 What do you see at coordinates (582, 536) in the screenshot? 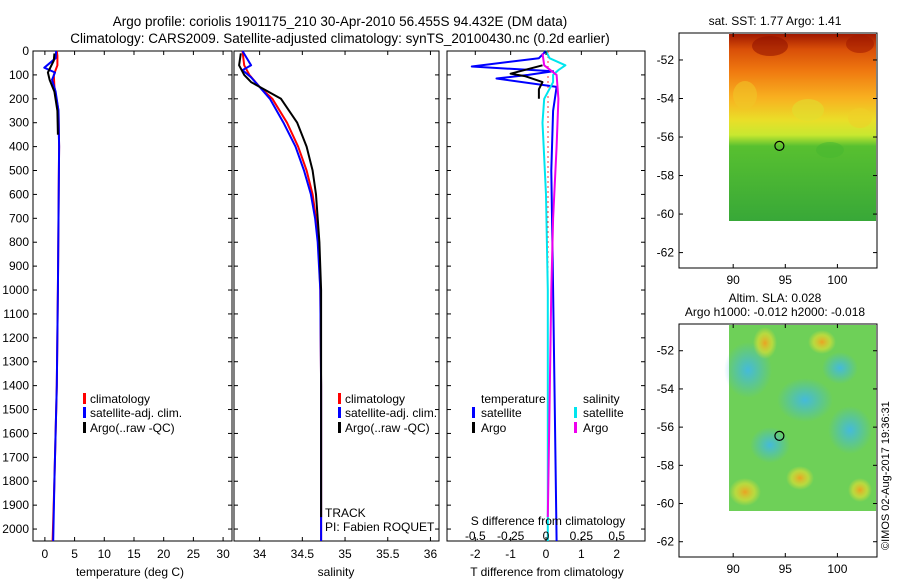
I see `s-difference-tick-label: 0.25` at bounding box center [582, 536].